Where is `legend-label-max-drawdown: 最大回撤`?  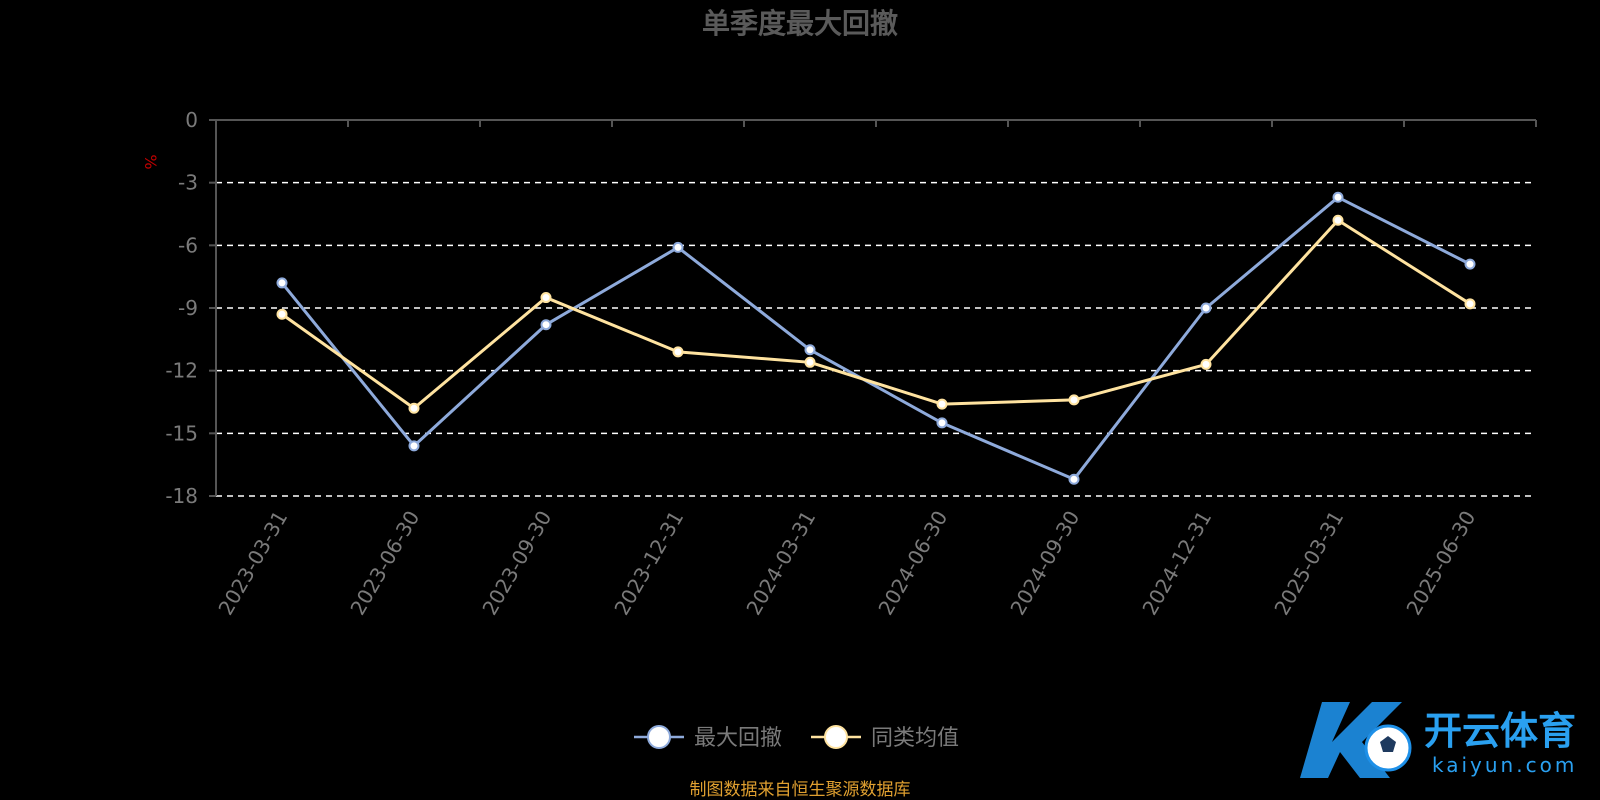 legend-label-max-drawdown: 最大回撤 is located at coordinates (738, 738).